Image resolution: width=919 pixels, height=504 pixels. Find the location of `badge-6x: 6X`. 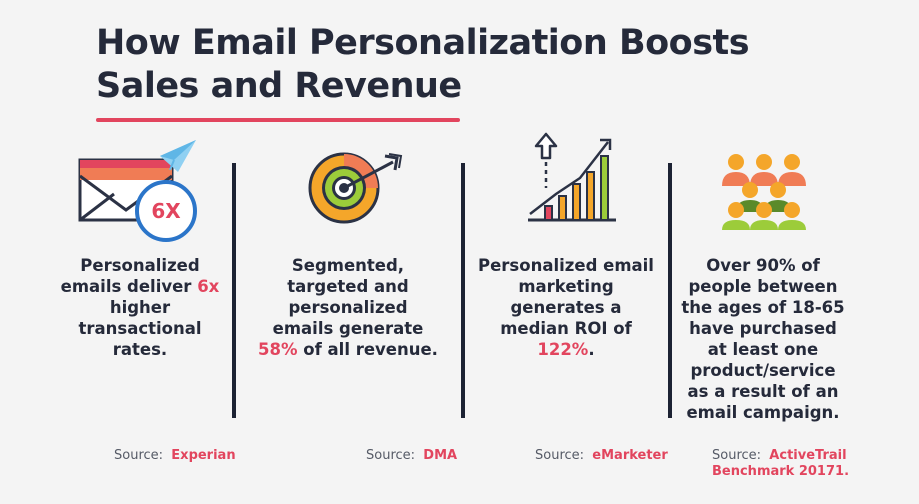

badge-6x: 6X is located at coordinates (166, 211).